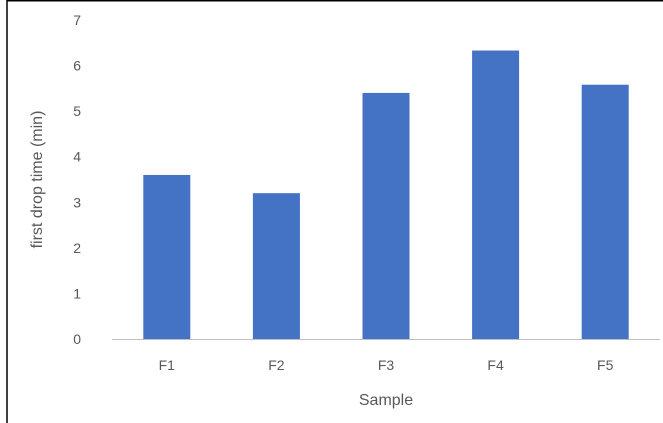 This screenshot has height=423, width=663. What do you see at coordinates (77, 66) in the screenshot?
I see `y-tick-label: 6` at bounding box center [77, 66].